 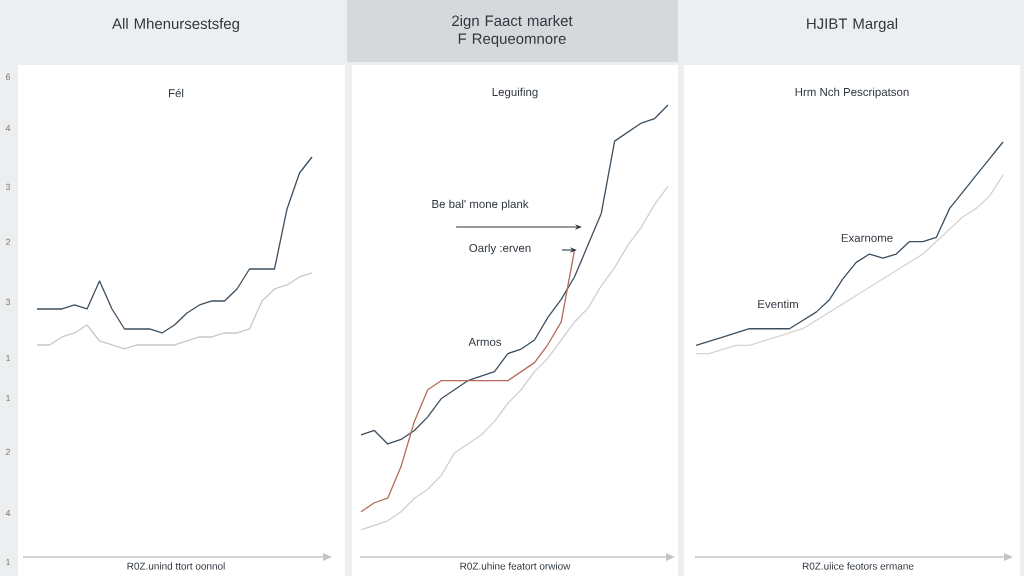 I want to click on annotation: Exarnome, so click(x=867, y=238).